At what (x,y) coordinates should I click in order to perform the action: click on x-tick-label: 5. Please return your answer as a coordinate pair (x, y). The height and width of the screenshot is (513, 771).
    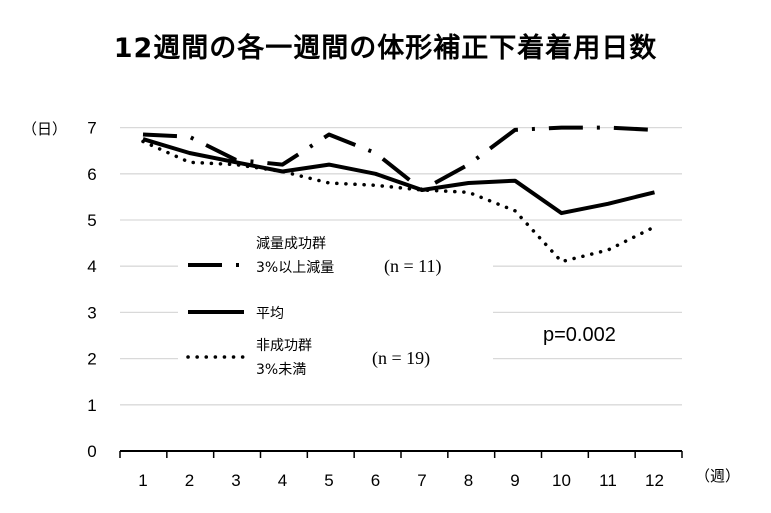
    Looking at the image, I should click on (328, 480).